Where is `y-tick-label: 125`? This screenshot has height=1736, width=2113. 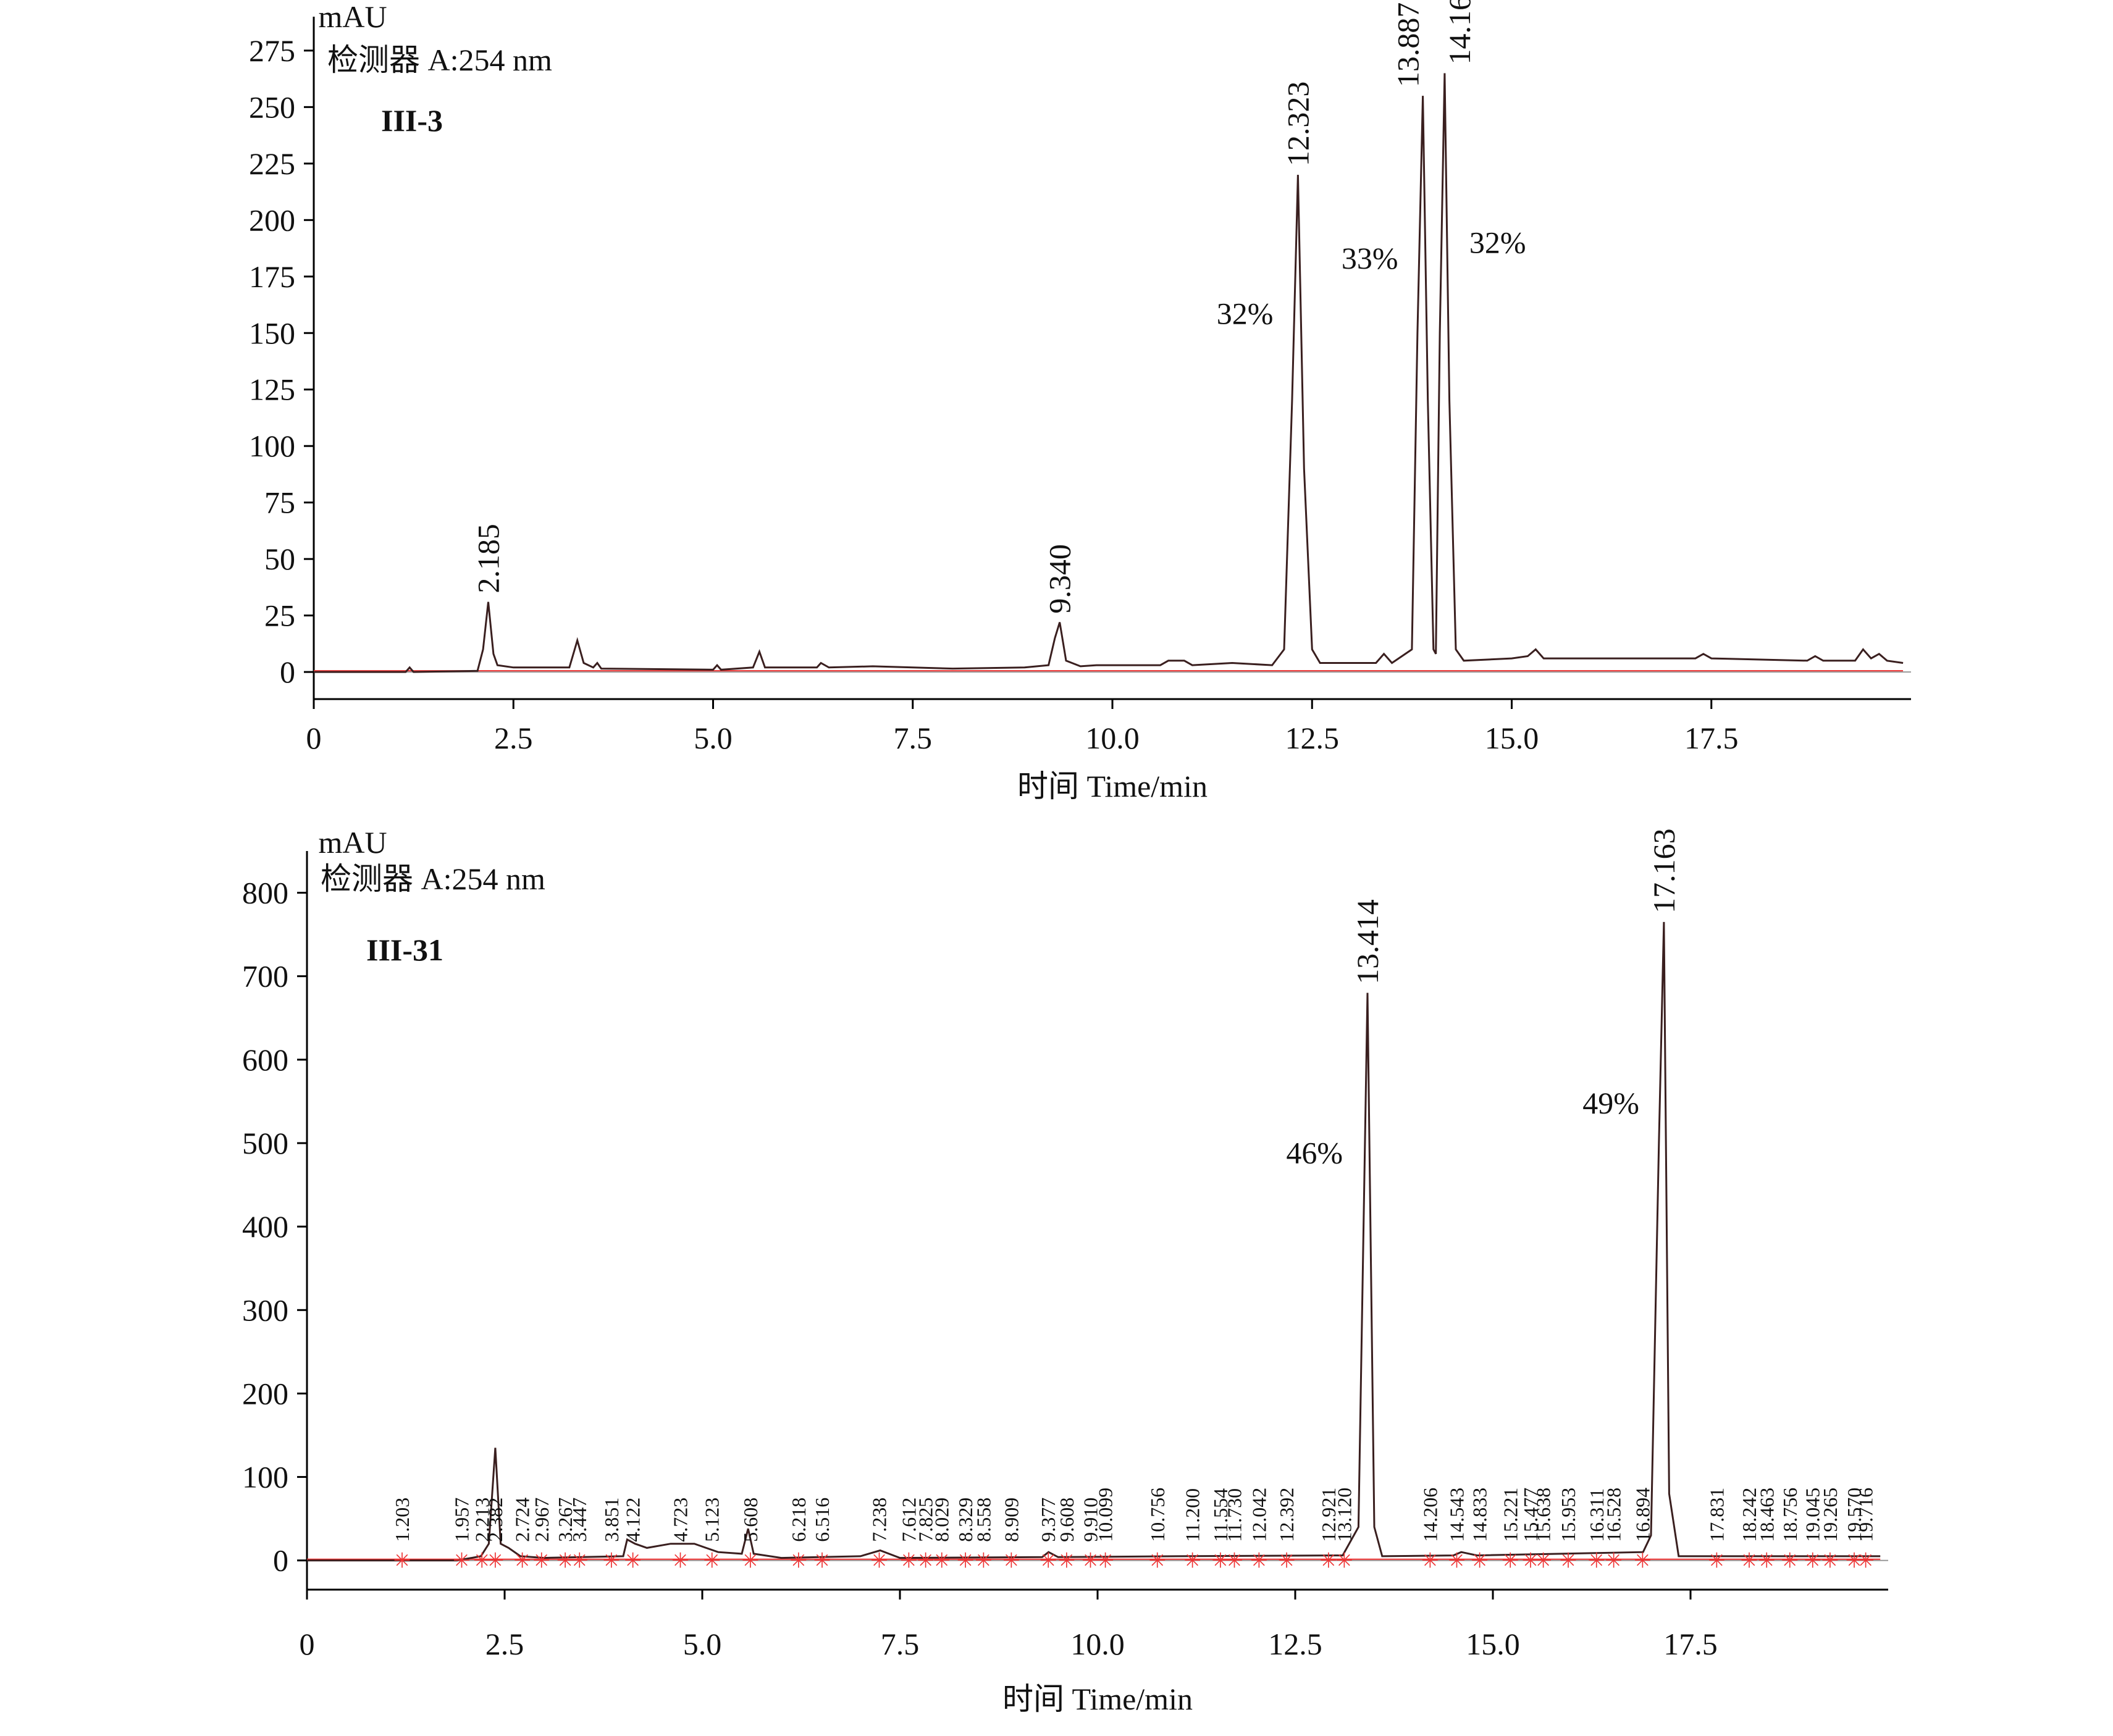 y-tick-label: 125 is located at coordinates (272, 389).